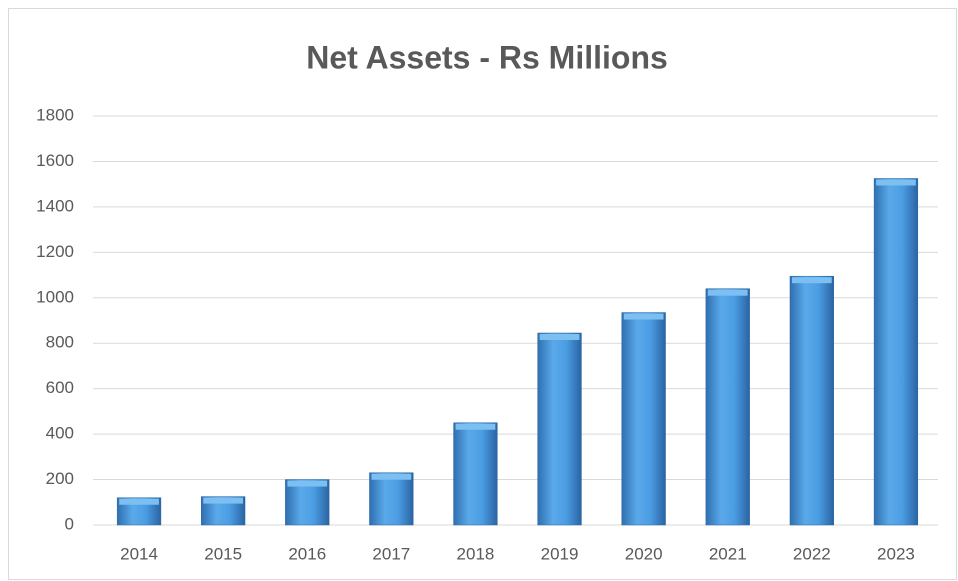  What do you see at coordinates (307, 553) in the screenshot?
I see `x-tick-label: 2016` at bounding box center [307, 553].